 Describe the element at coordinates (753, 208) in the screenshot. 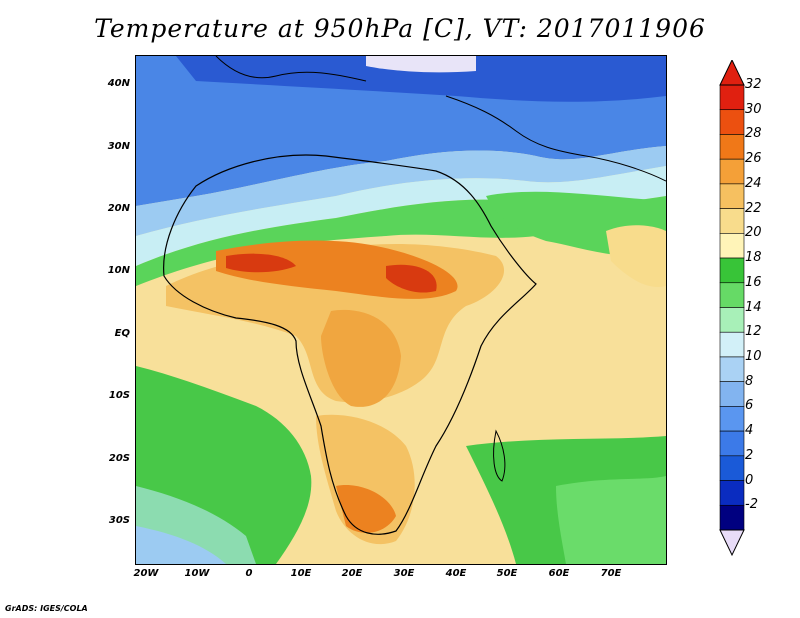

I see `colorbar-tick-label: 22` at that location.